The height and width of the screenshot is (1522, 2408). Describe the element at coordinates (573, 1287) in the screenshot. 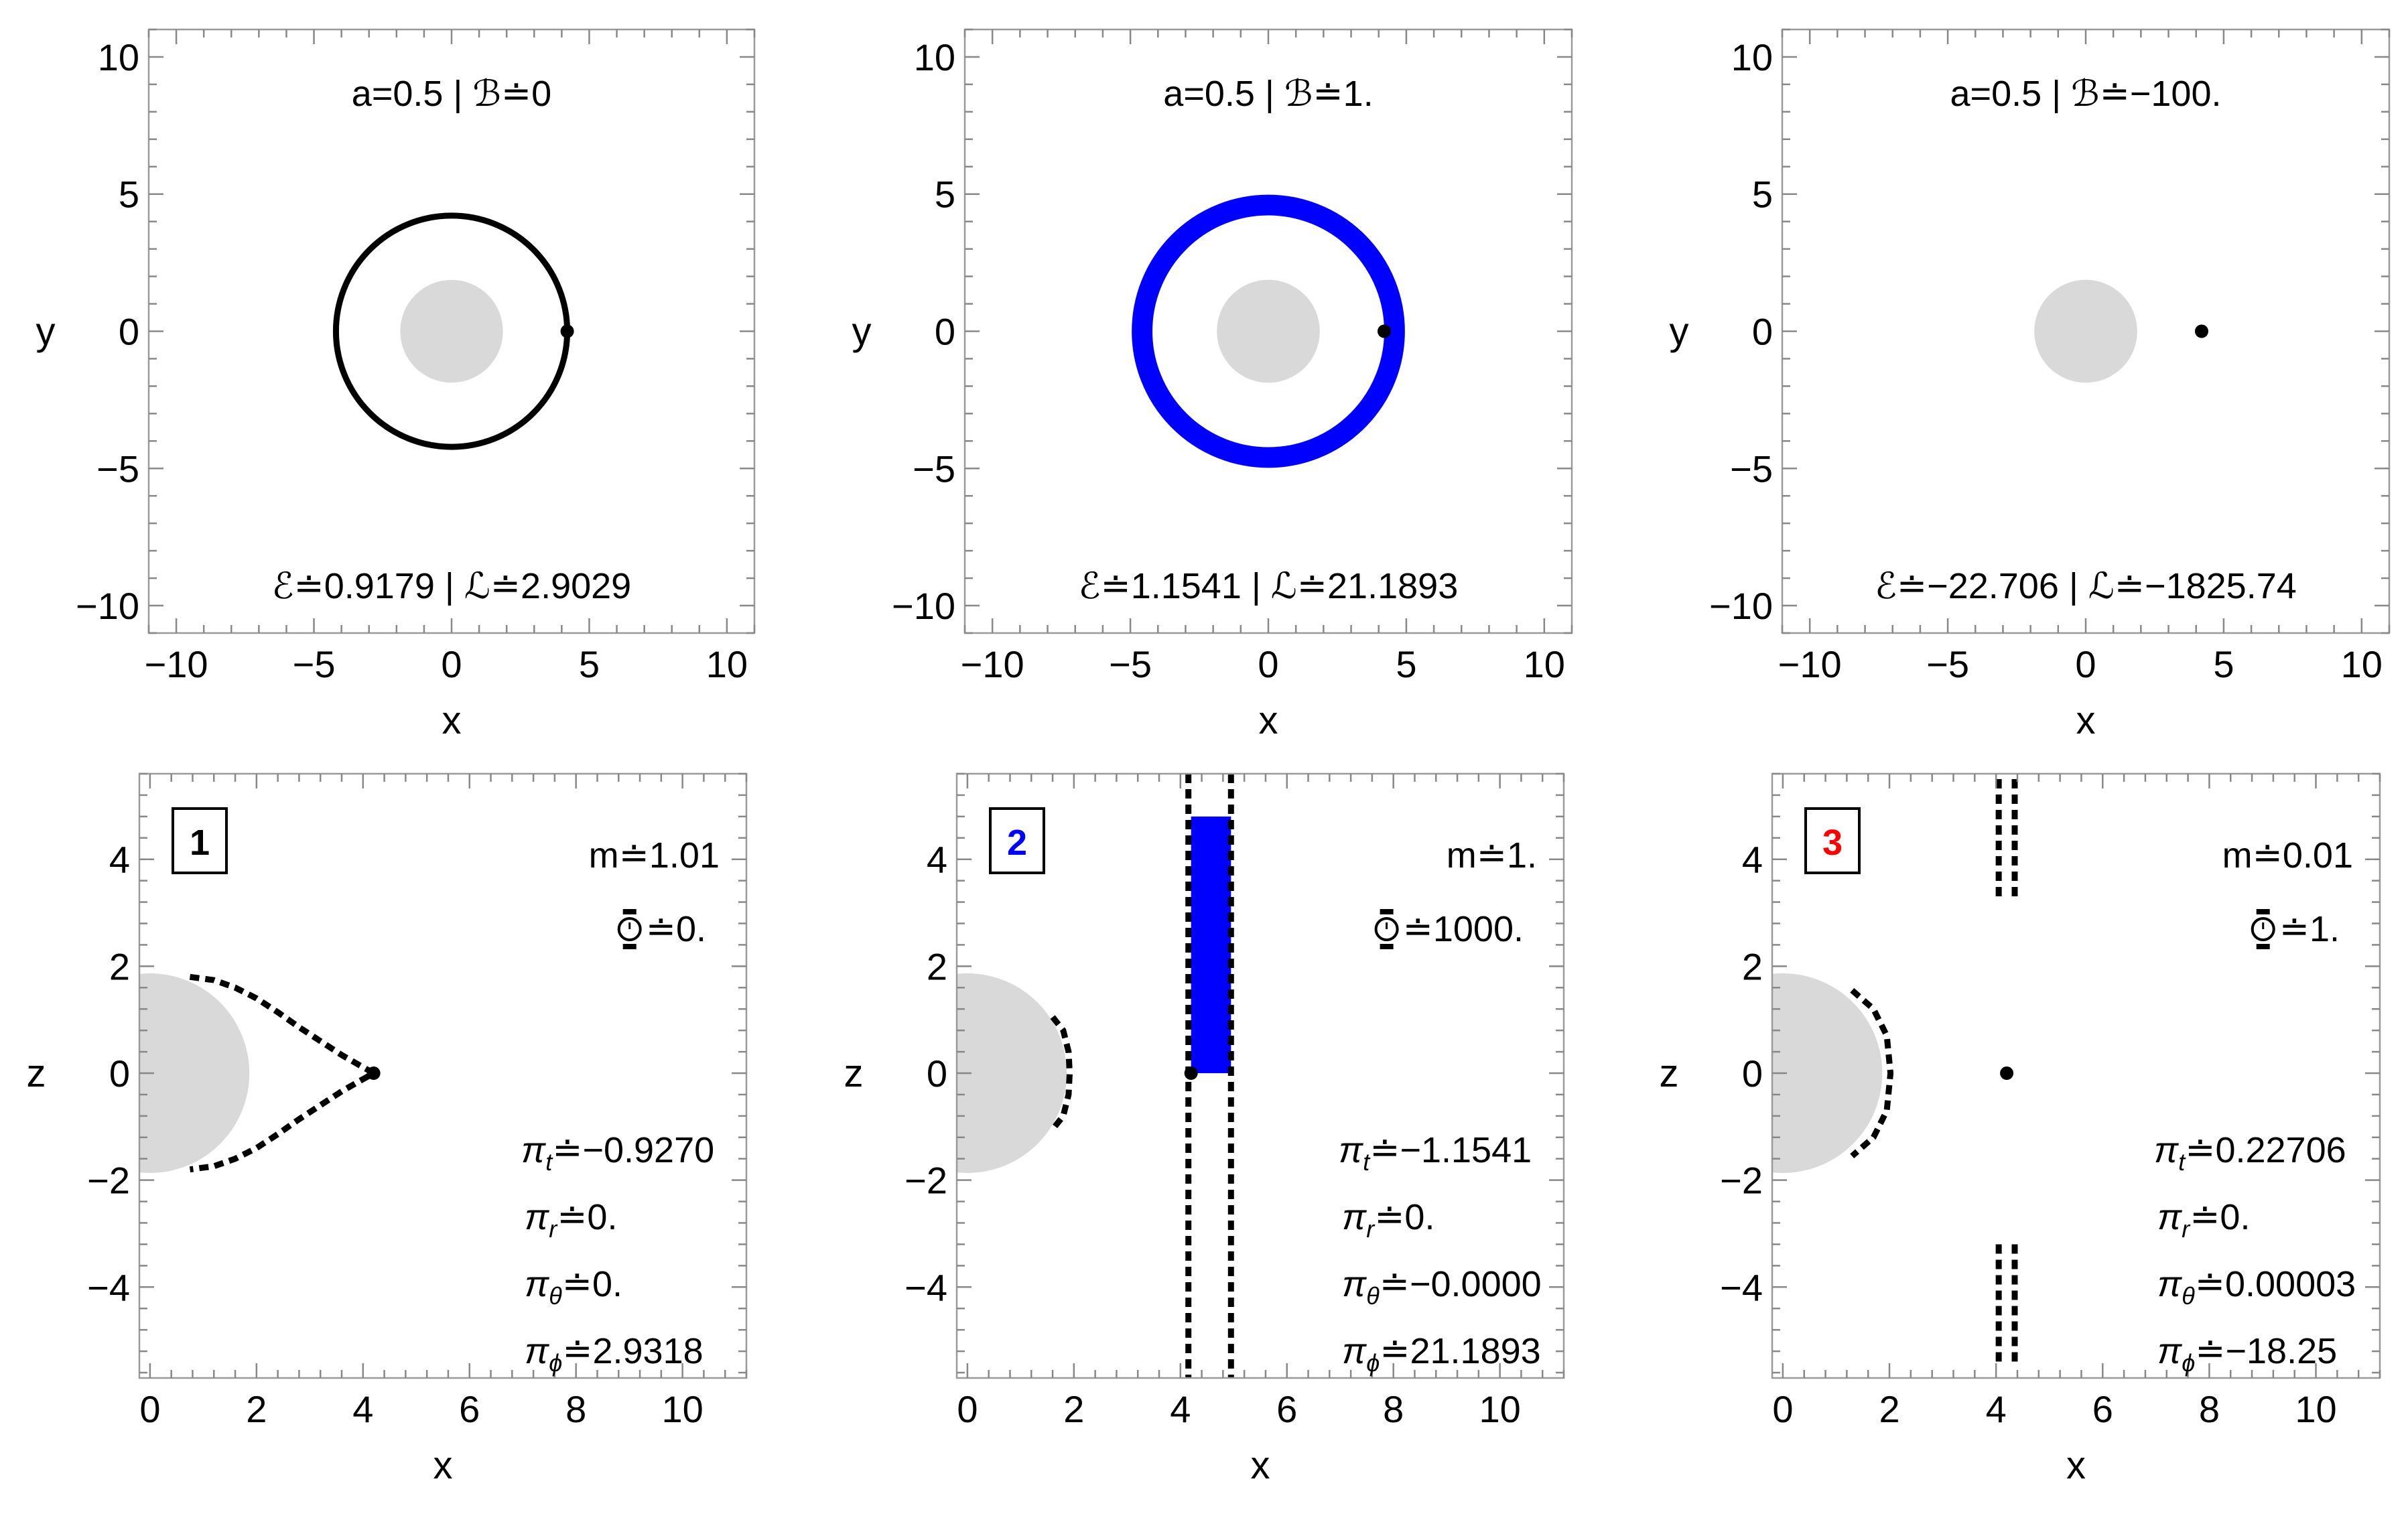

I see `momentum-pth: πθ≐0.` at that location.